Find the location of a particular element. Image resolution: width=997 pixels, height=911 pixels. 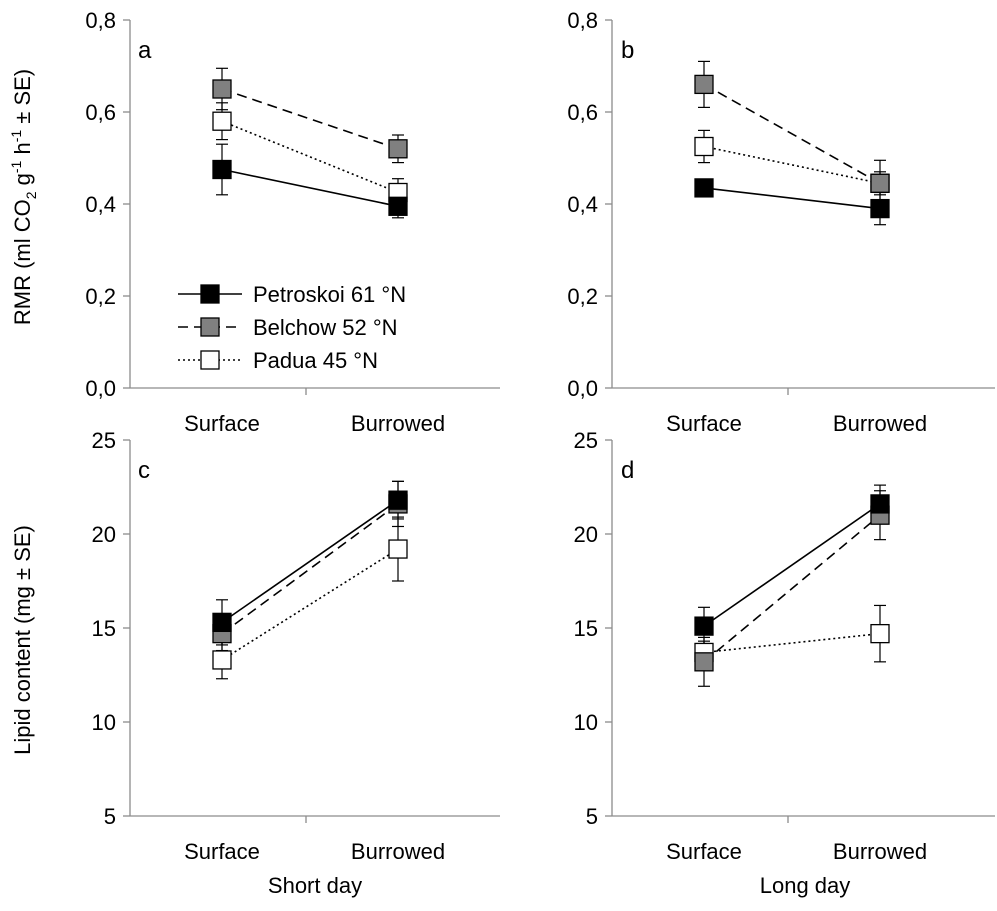

panel-letter: c is located at coordinates (144, 470).